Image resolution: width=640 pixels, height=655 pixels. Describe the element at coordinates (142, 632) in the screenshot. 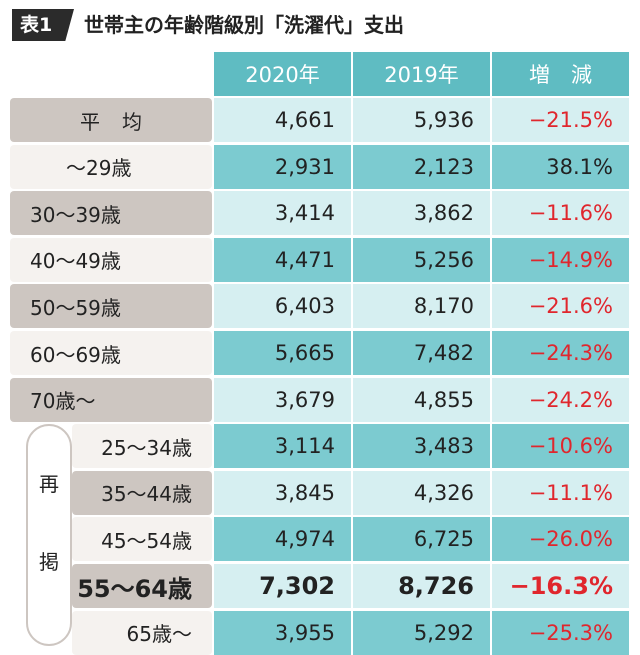

I see `row-label: 65歳～` at that location.